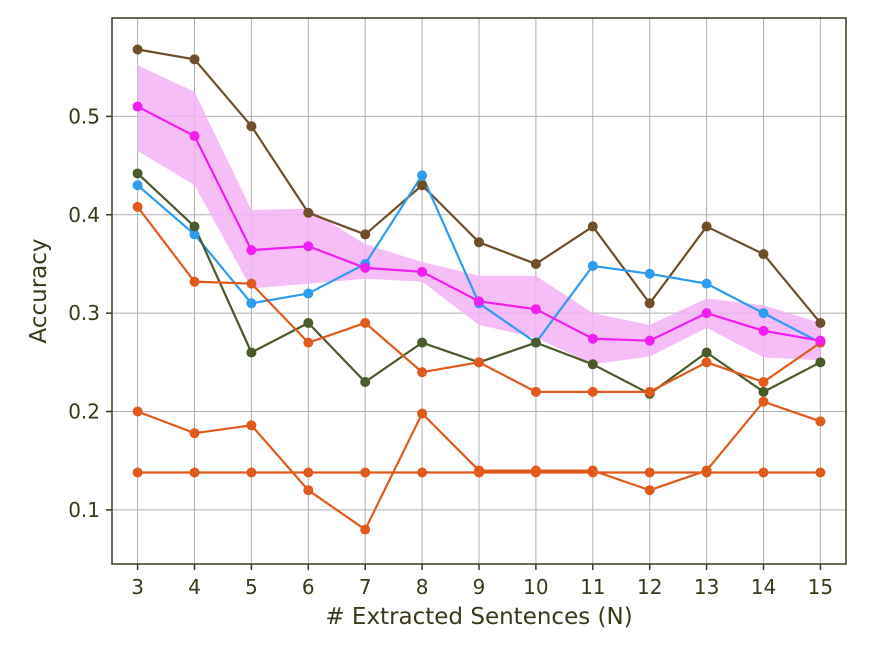  I want to click on x-tick-label: 3, so click(137, 587).